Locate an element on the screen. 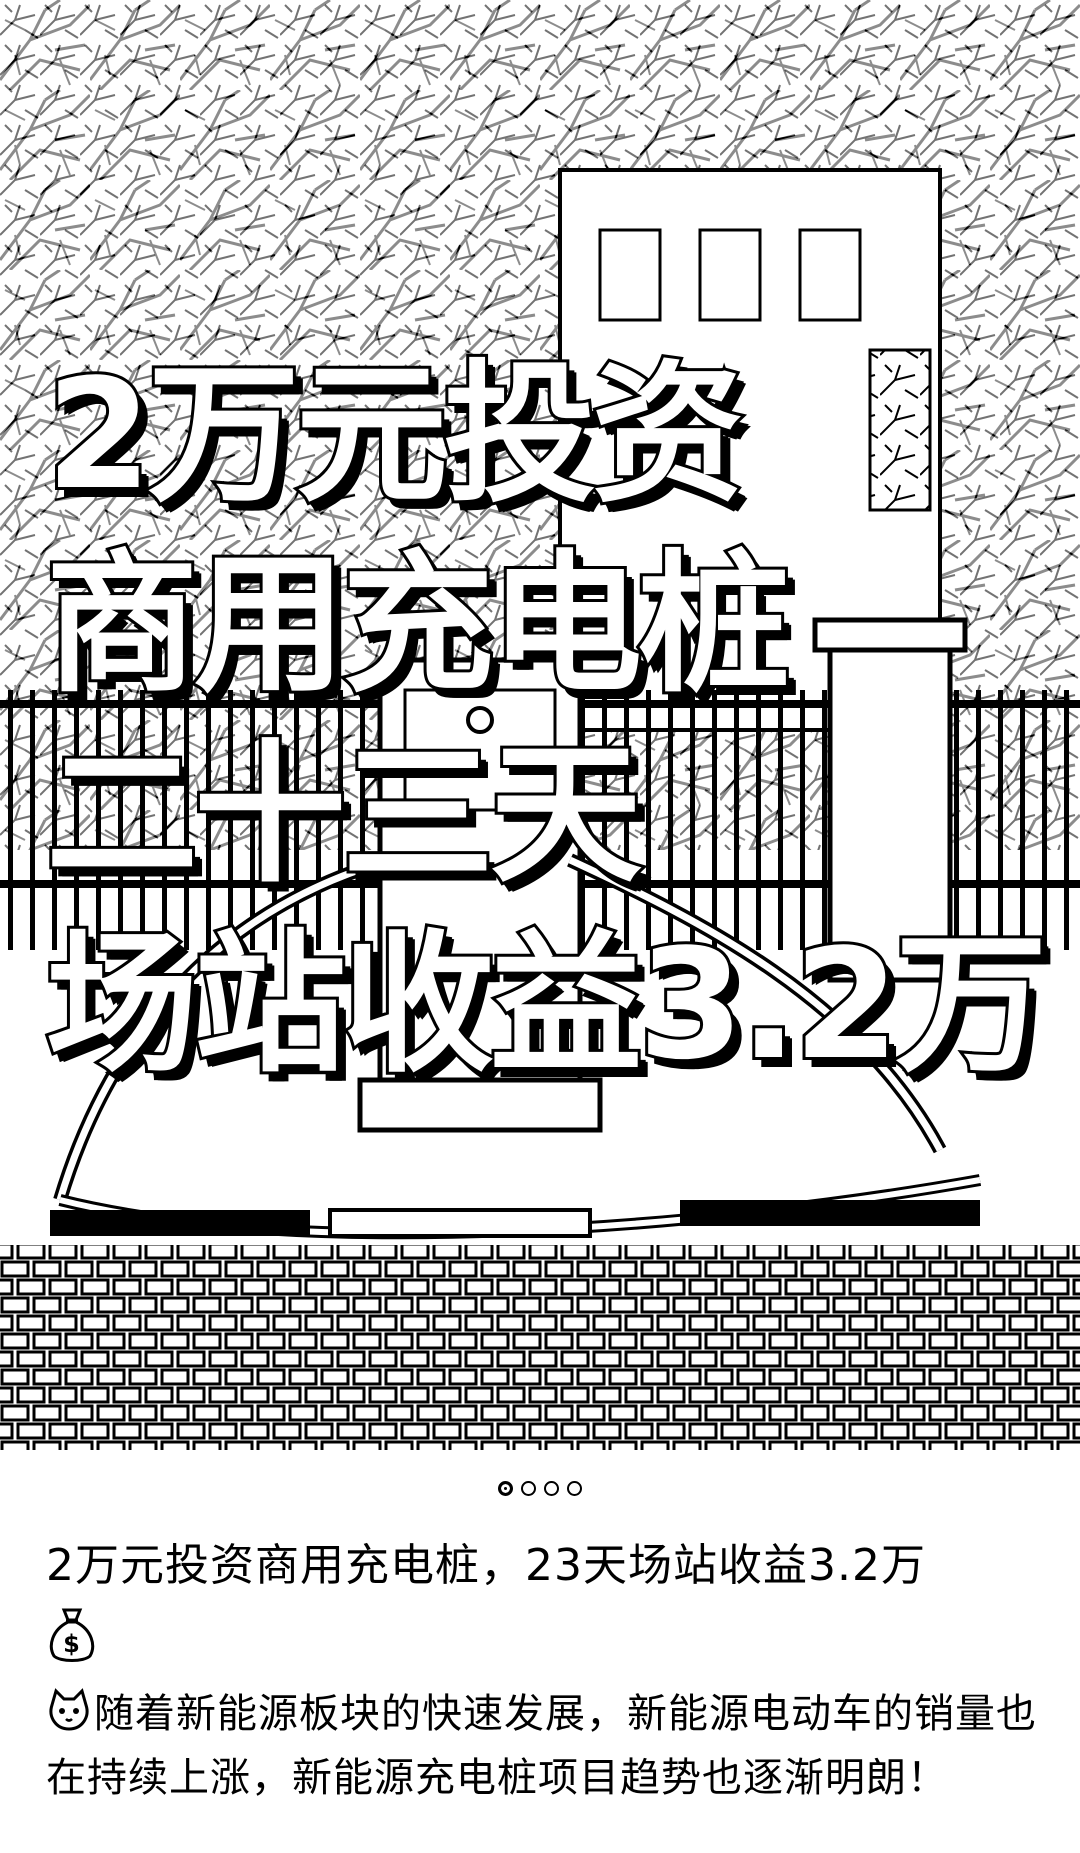 This screenshot has height=1853, width=1080. headline-line-1: 2万元投资 is located at coordinates (395, 434).